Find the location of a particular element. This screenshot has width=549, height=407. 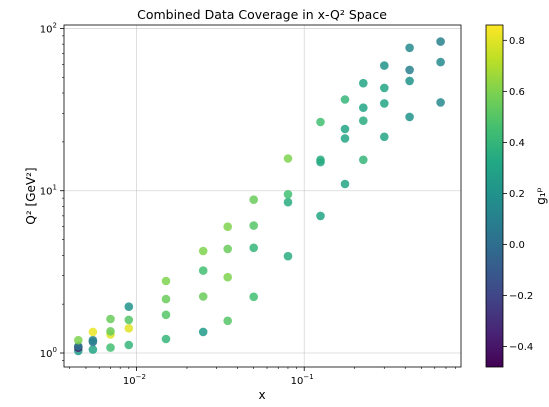

y-tick-label: 10² is located at coordinates (48, 28).